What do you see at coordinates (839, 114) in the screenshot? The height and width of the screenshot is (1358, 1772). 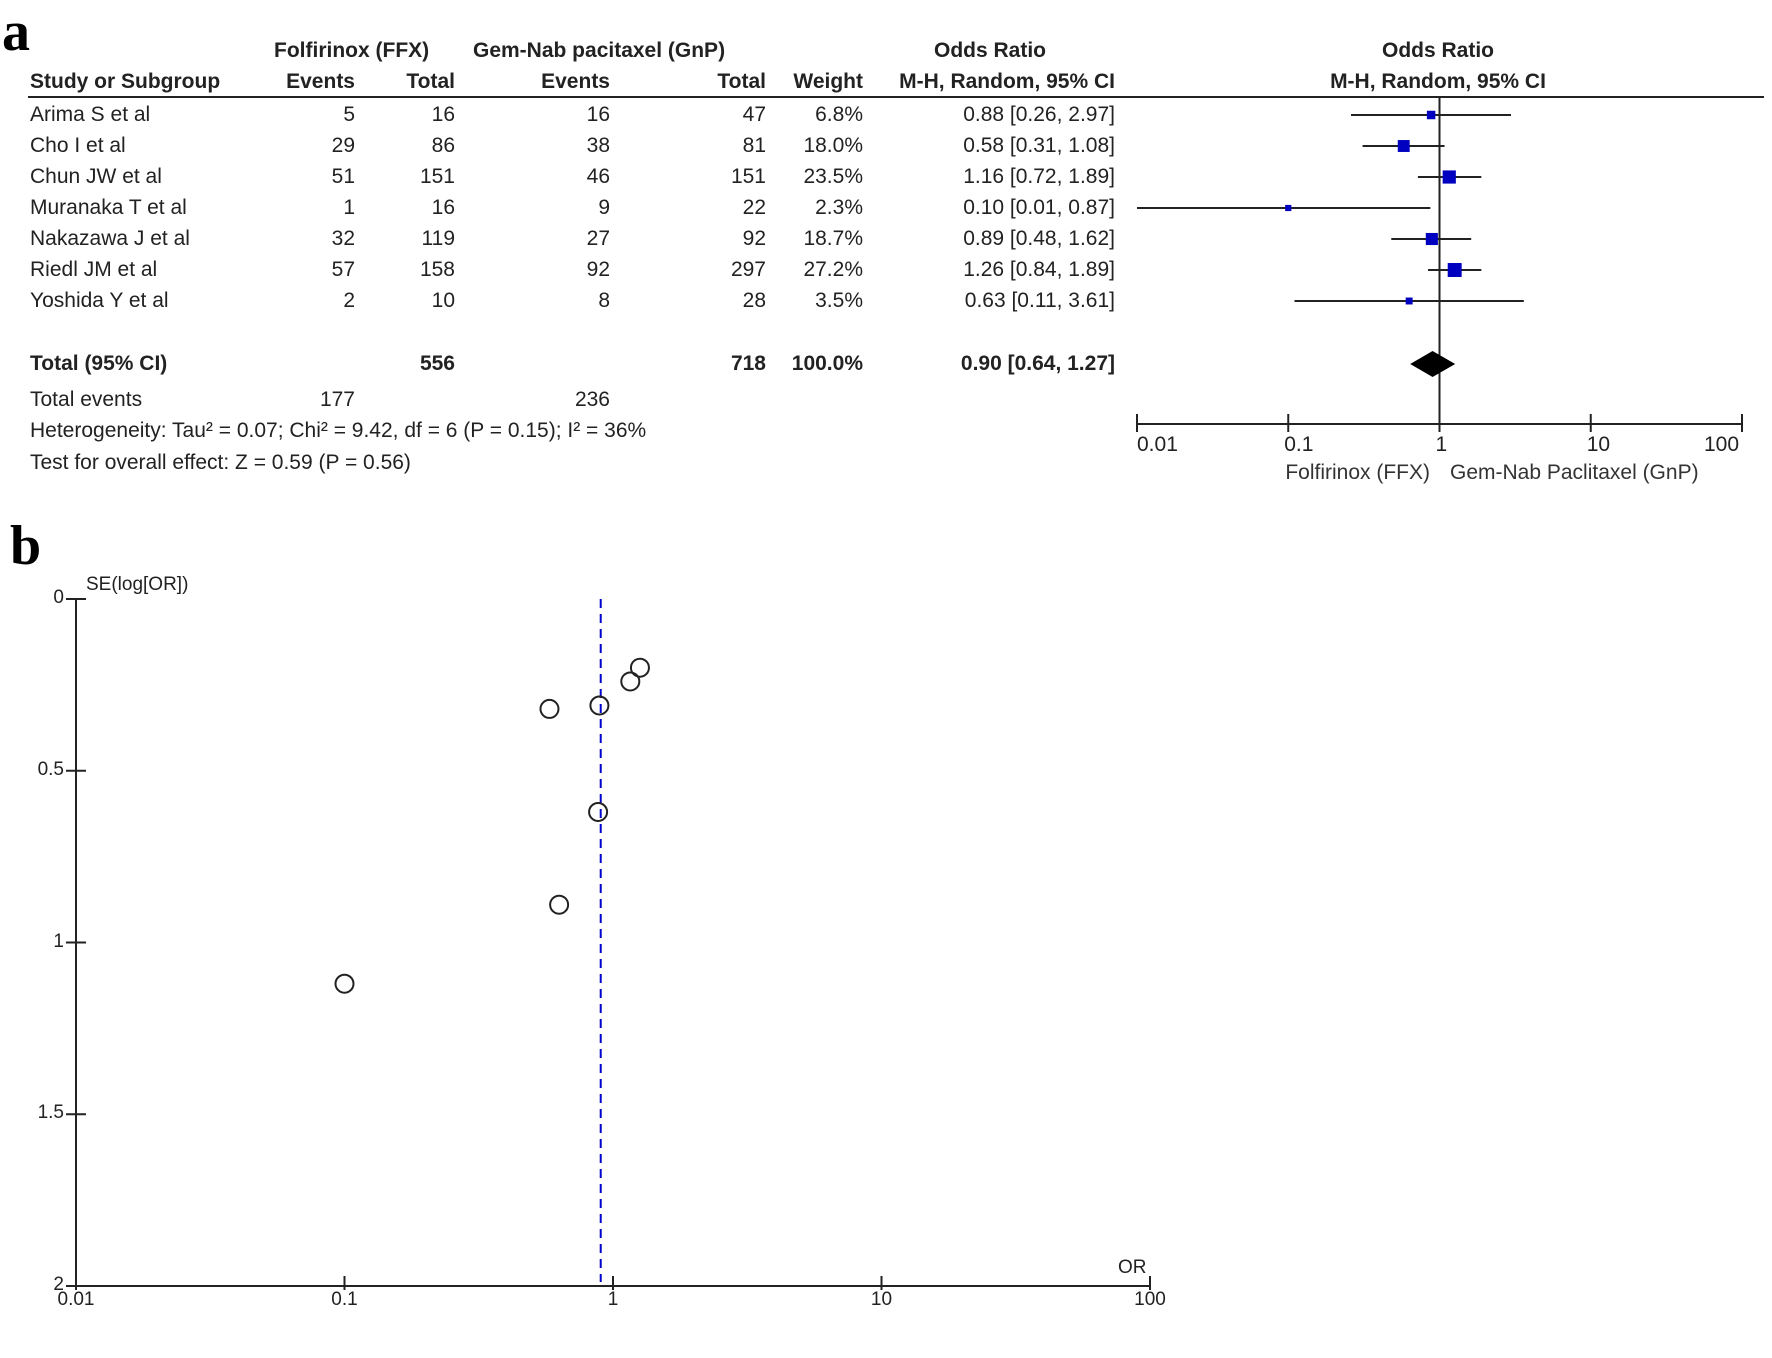 I see `row-weight: 6.8%` at bounding box center [839, 114].